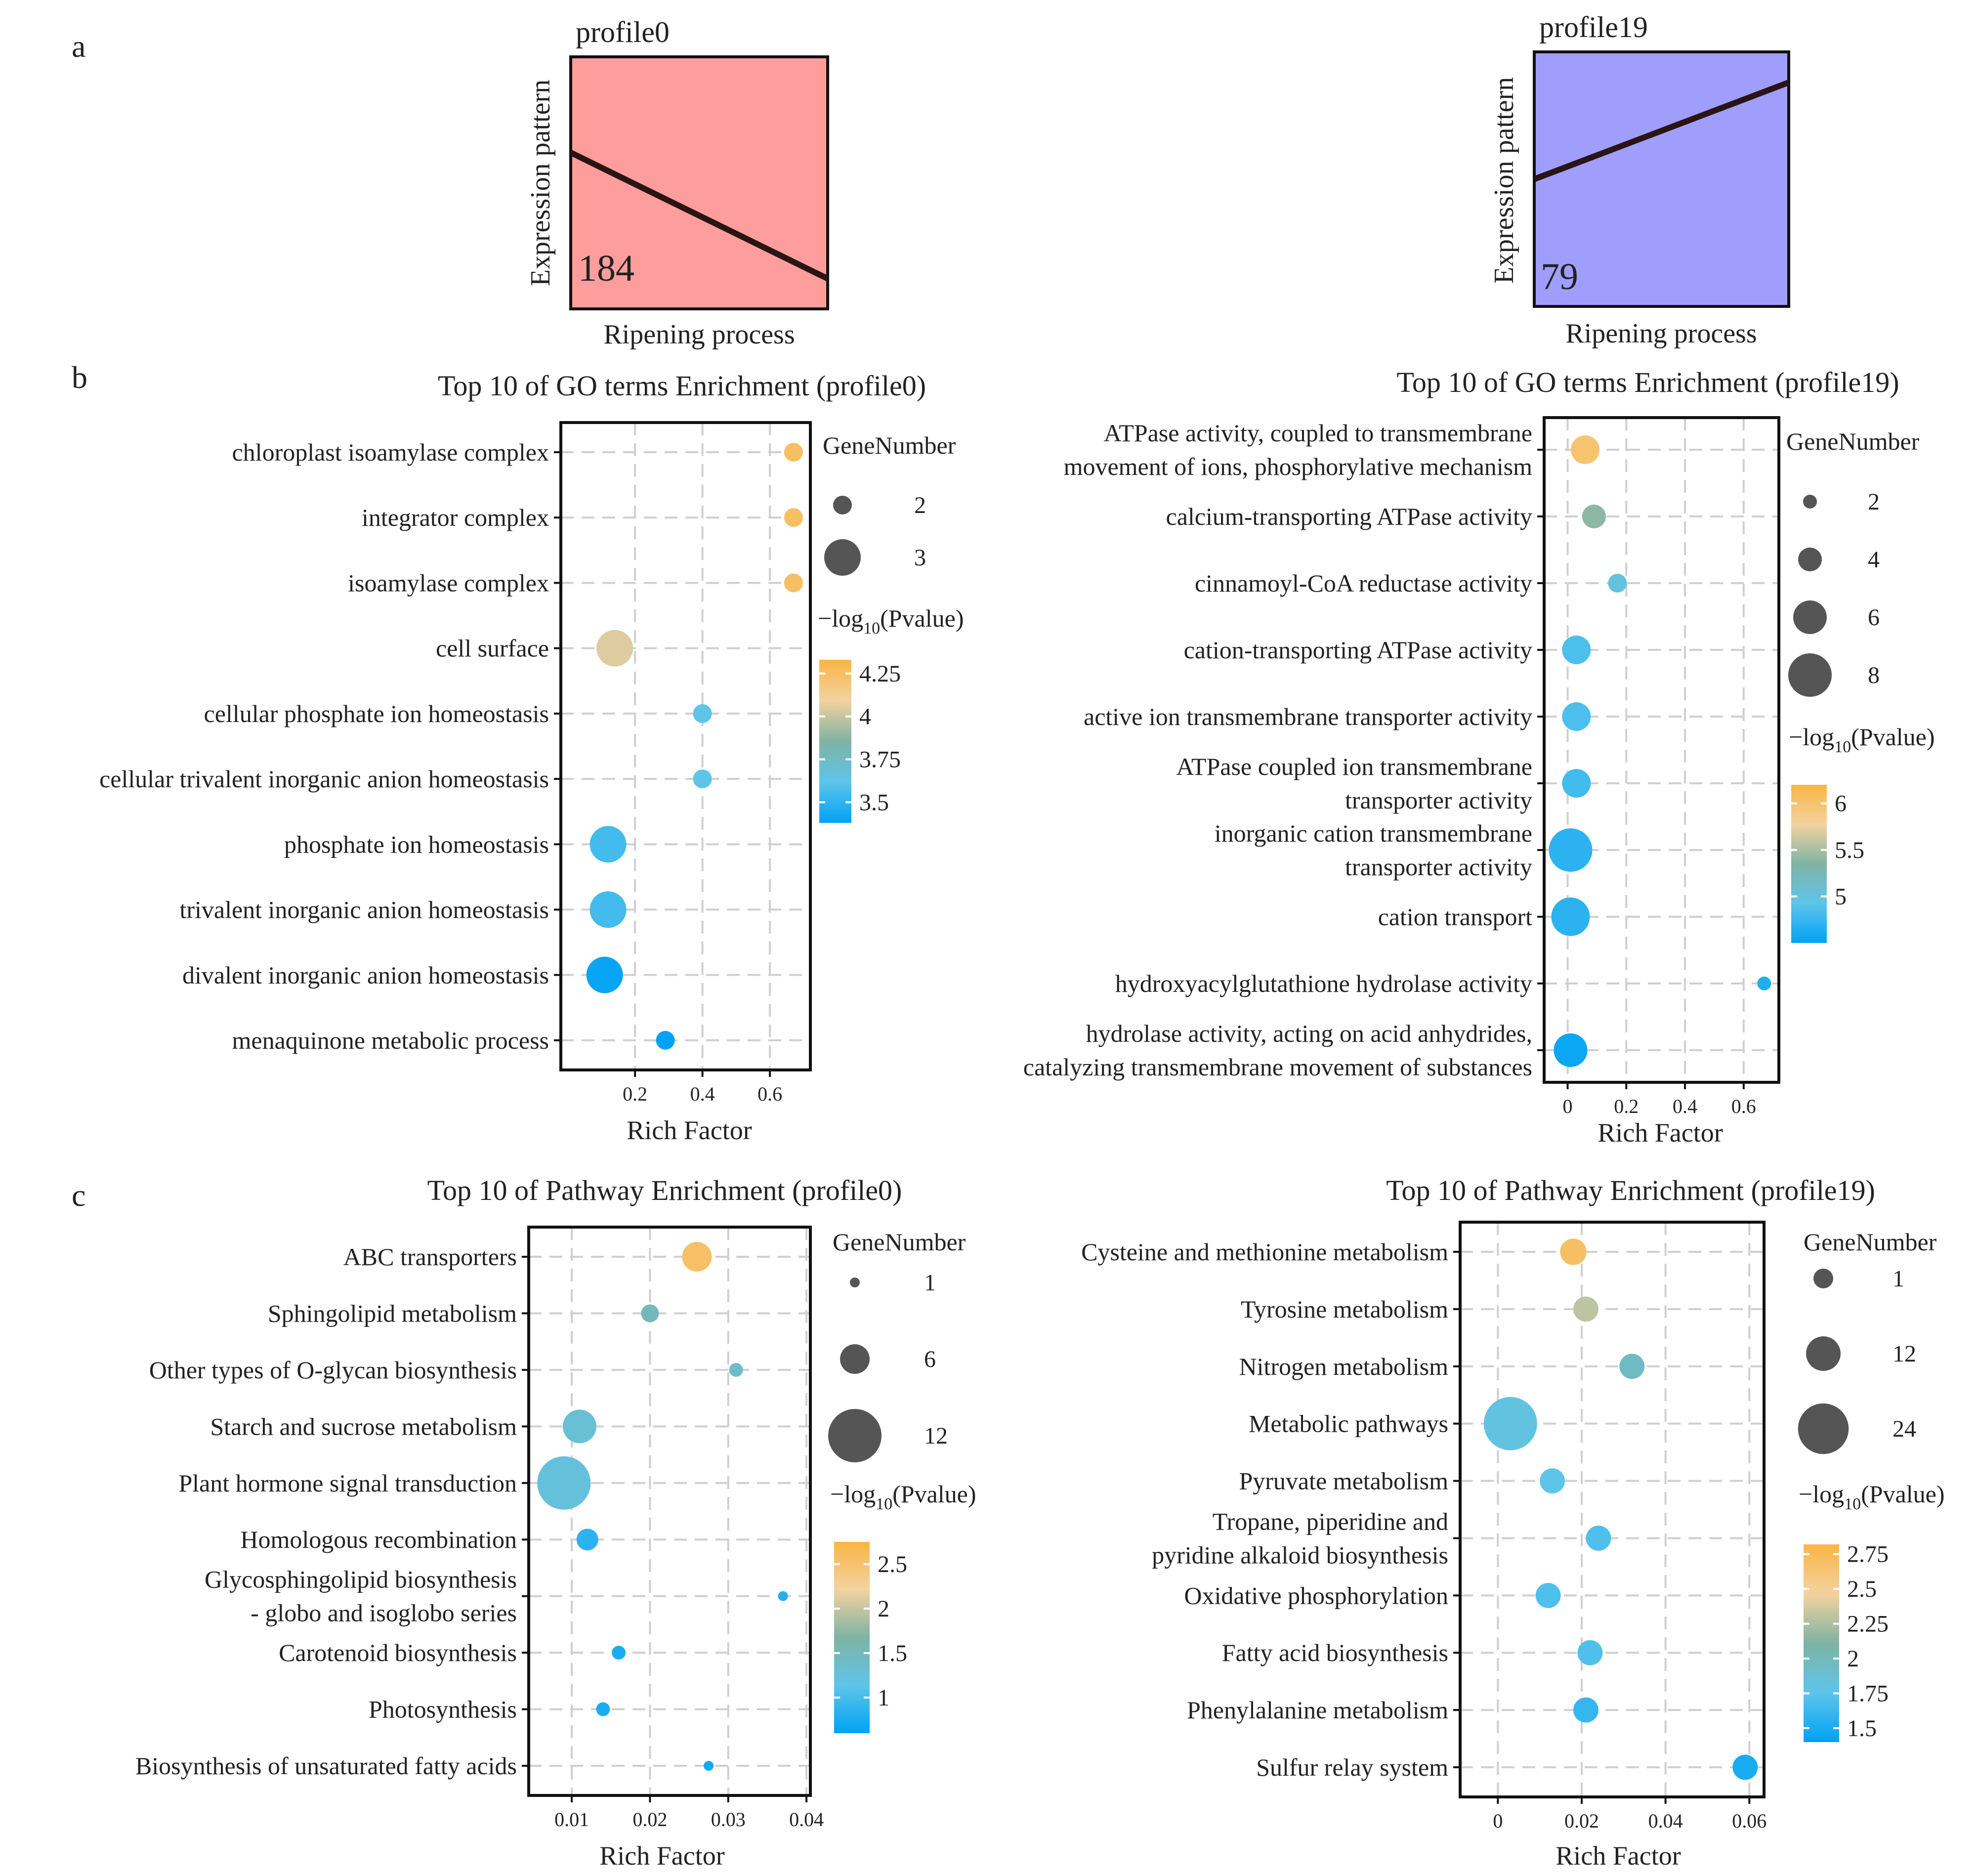 This screenshot has width=1977, height=1876. I want to click on x-tick-label: 0.2, so click(635, 1094).